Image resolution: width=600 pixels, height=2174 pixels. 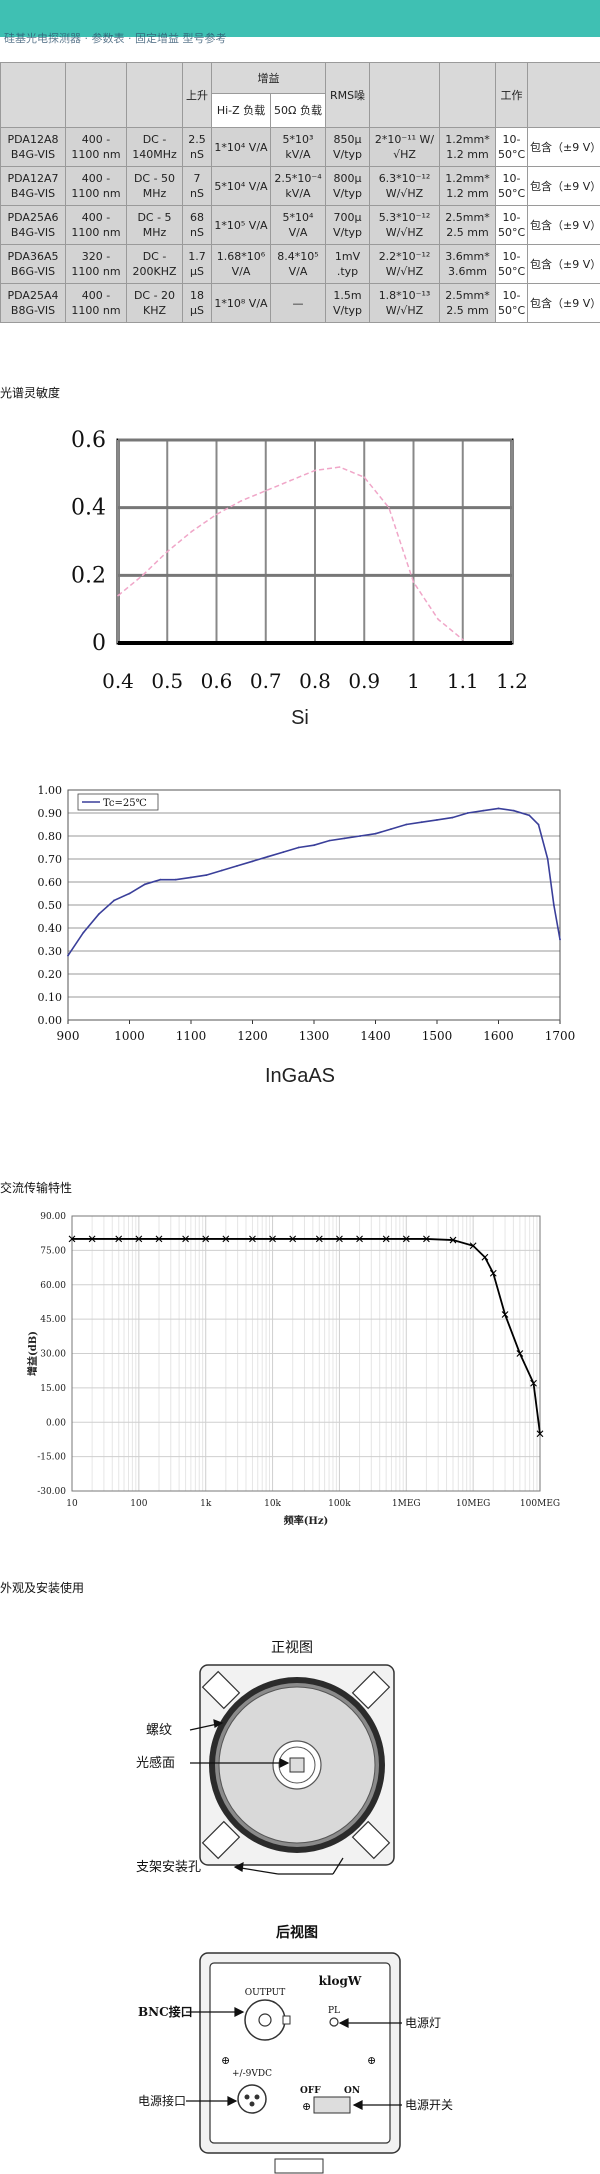 I want to click on output-label: OUTPUT, so click(x=265, y=1993).